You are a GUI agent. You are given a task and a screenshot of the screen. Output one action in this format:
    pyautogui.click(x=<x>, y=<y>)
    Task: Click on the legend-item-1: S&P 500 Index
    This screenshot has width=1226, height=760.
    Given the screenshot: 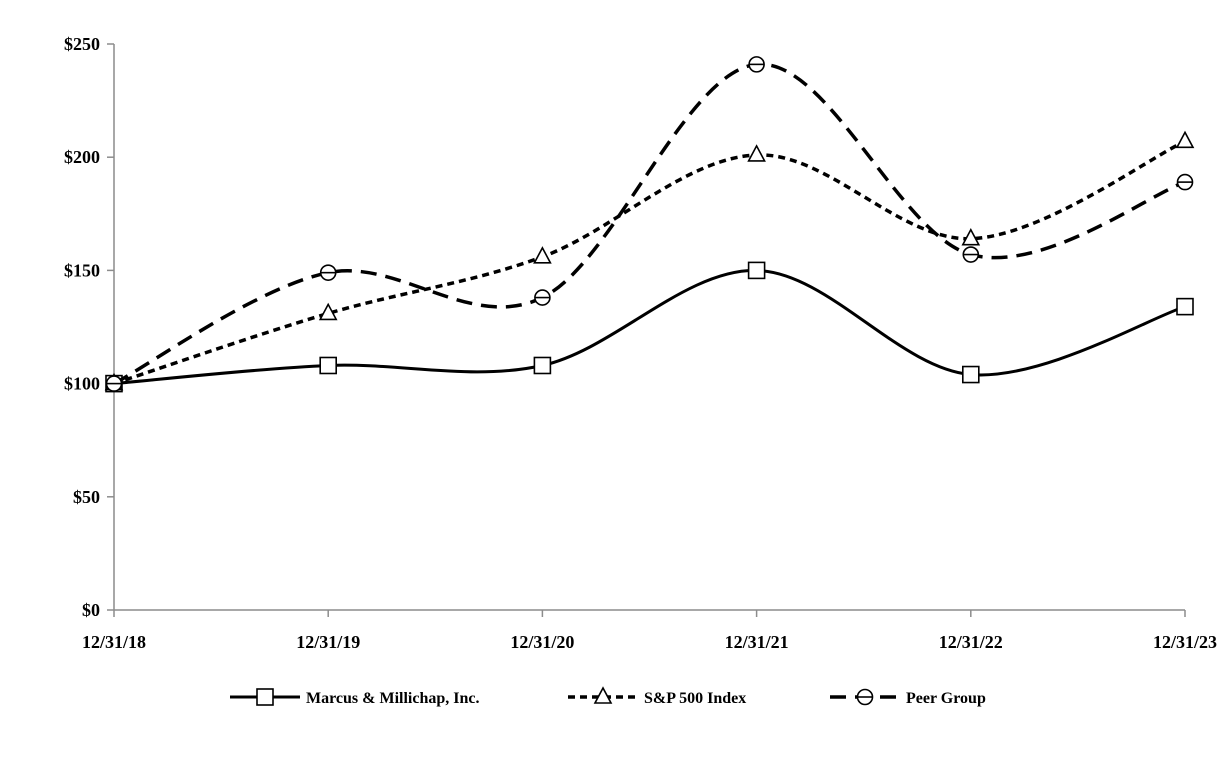 What is the action you would take?
    pyautogui.click(x=657, y=696)
    